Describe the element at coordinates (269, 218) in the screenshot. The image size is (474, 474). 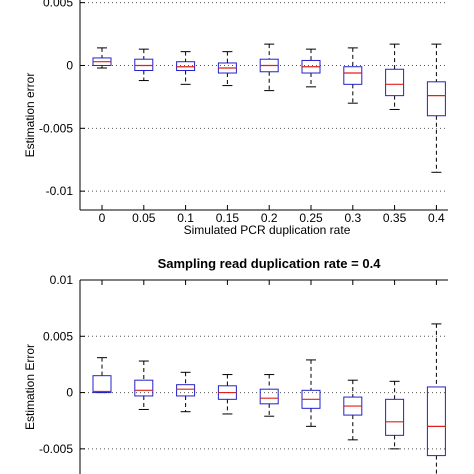
I see `x-tick-label: 0.2` at that location.